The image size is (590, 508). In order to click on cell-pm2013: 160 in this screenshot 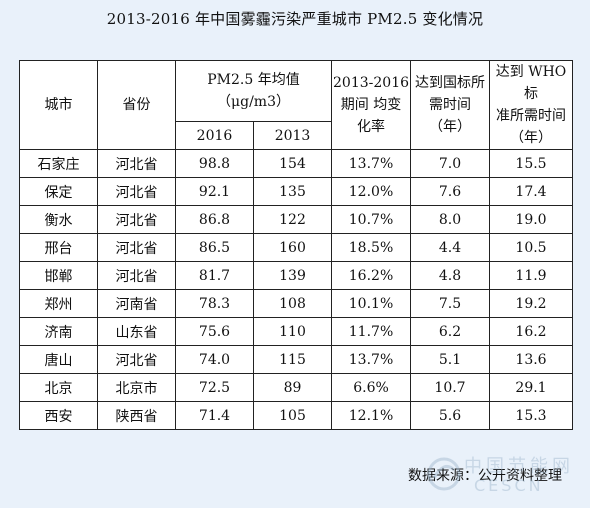, I will do `click(292, 247)`.